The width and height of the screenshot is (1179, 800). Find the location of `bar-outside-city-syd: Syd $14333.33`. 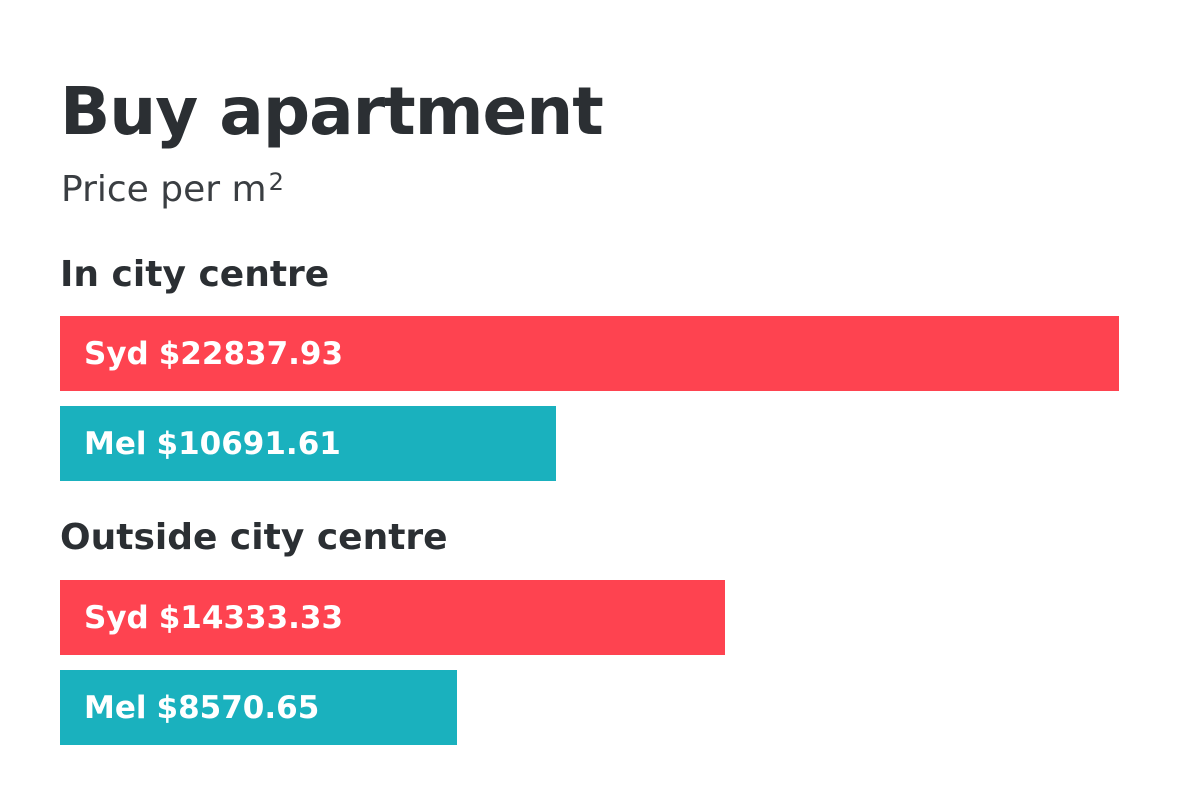

bar-outside-city-syd: Syd $14333.33 is located at coordinates (392, 617).